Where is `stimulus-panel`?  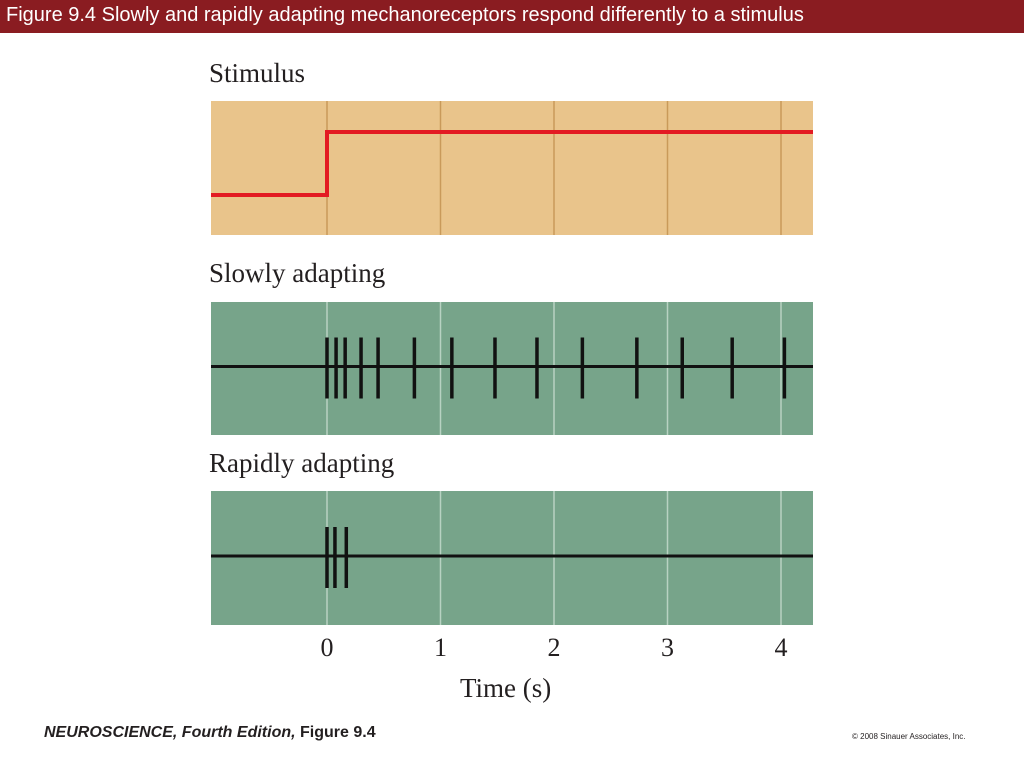 stimulus-panel is located at coordinates (512, 168).